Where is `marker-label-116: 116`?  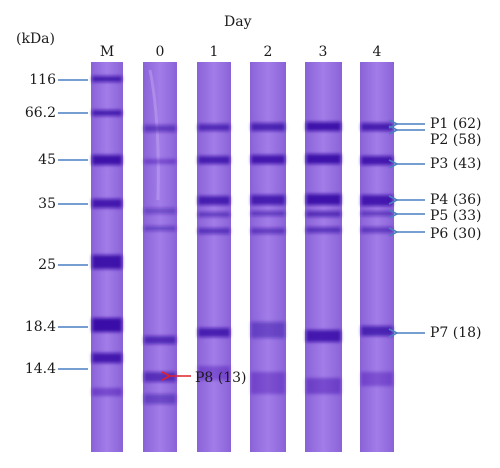
marker-label-116: 116 is located at coordinates (42, 80).